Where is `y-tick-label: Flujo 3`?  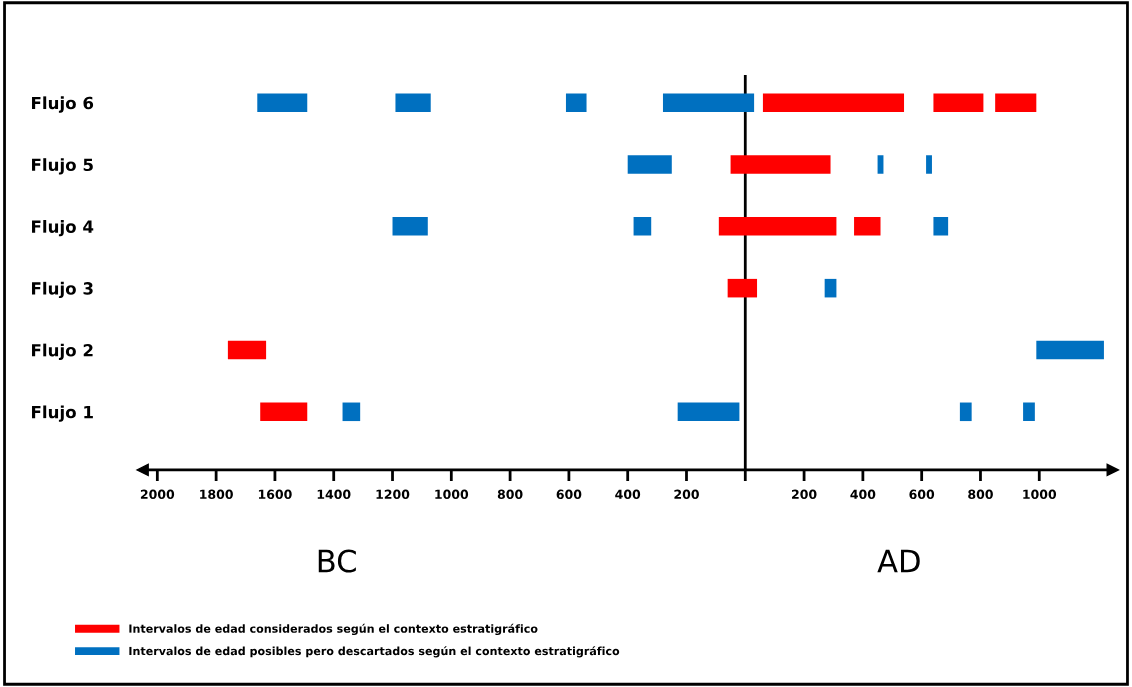
y-tick-label: Flujo 3 is located at coordinates (62, 290).